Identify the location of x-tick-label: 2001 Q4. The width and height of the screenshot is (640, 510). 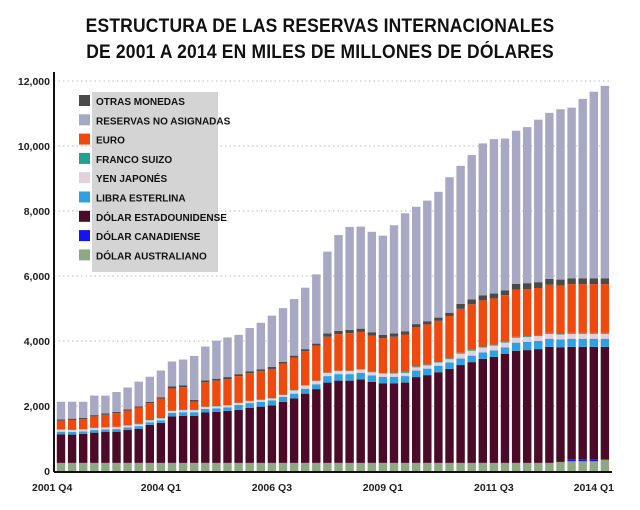
(52, 488).